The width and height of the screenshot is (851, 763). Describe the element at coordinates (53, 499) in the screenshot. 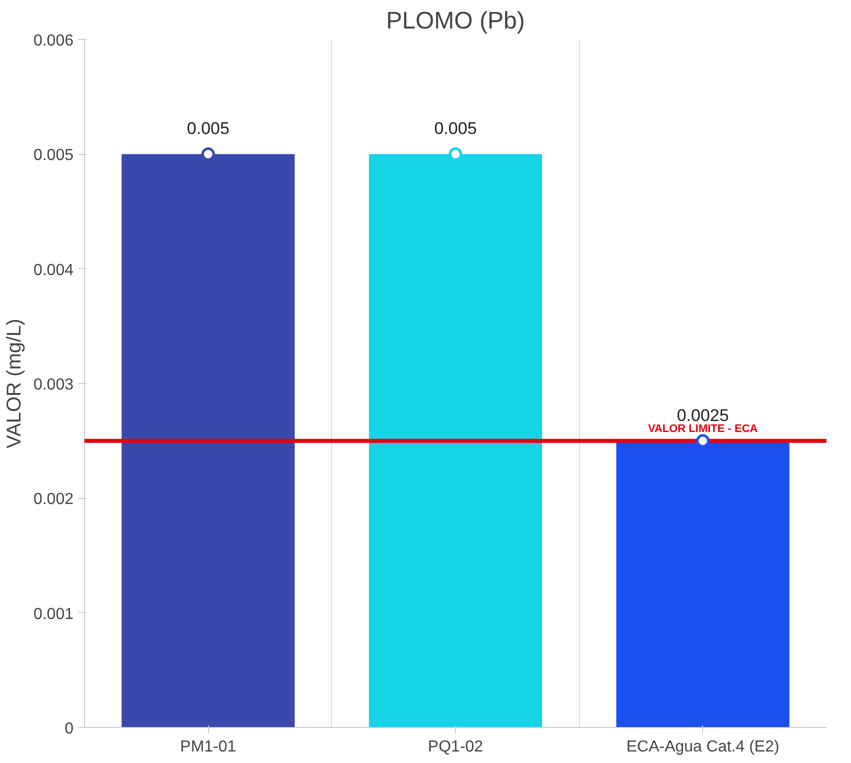

I see `y-tick-label: 0.002` at that location.